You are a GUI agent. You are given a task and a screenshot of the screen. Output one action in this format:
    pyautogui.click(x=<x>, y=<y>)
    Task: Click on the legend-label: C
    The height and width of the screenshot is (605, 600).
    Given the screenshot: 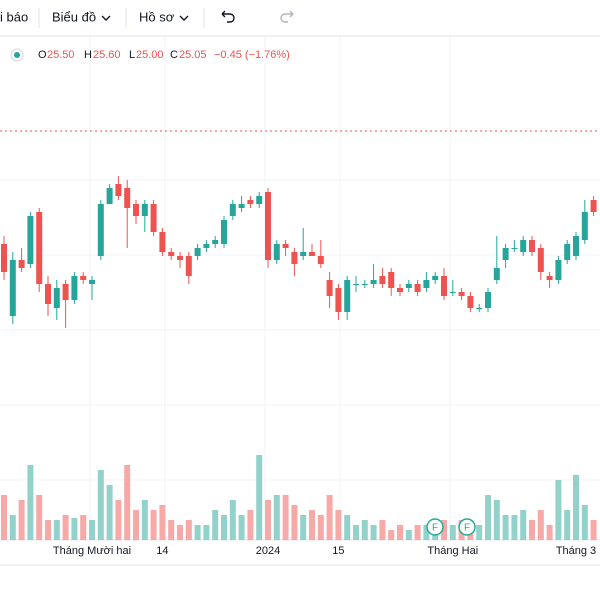 What is the action you would take?
    pyautogui.click(x=174, y=55)
    